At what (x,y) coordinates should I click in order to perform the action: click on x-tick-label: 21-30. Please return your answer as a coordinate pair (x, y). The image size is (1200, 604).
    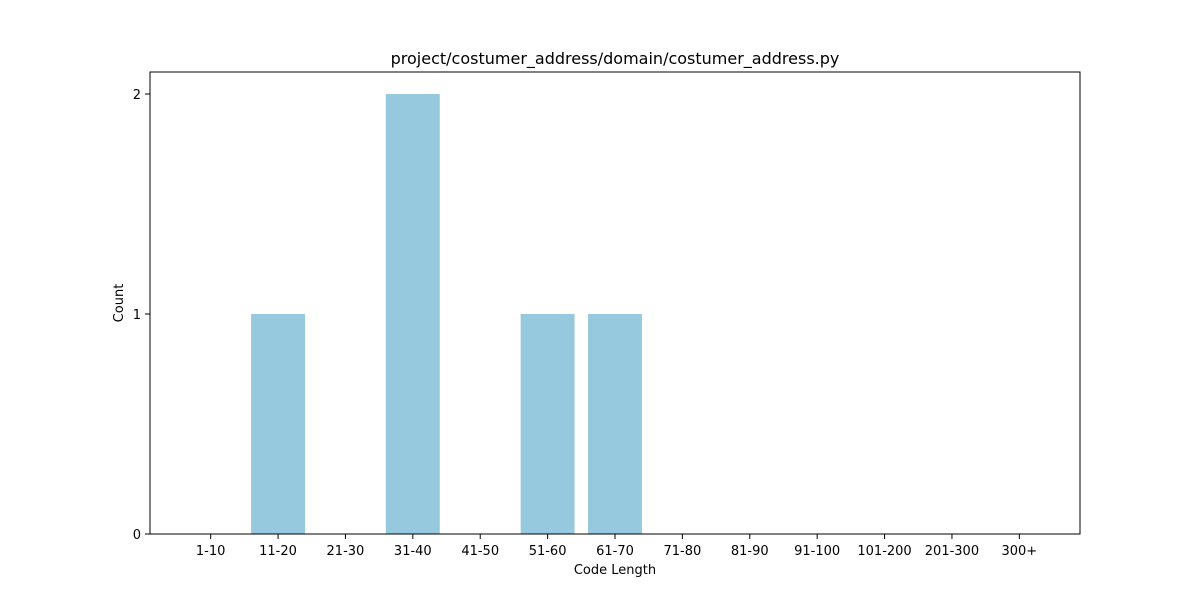
    Looking at the image, I should click on (346, 551).